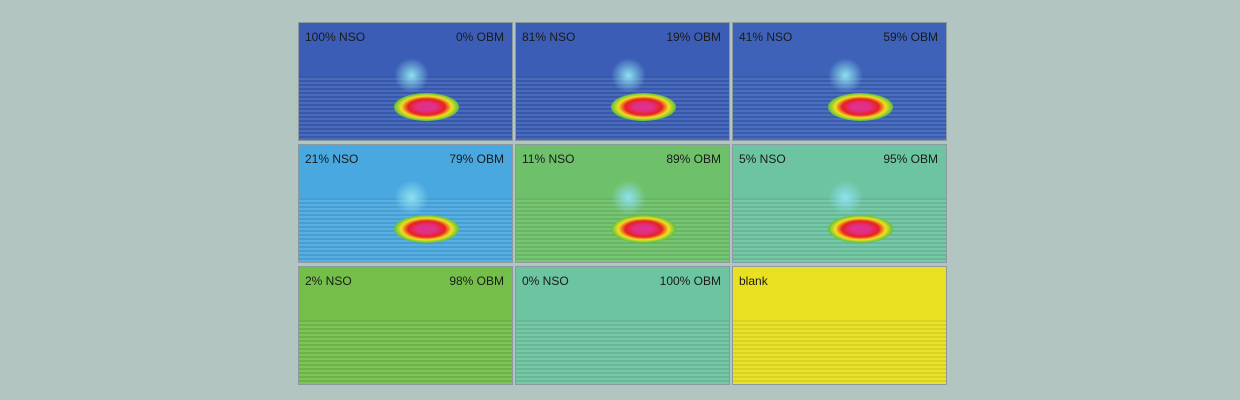 This screenshot has height=400, width=1240. What do you see at coordinates (332, 159) in the screenshot?
I see `nso-label: 21% NSO` at bounding box center [332, 159].